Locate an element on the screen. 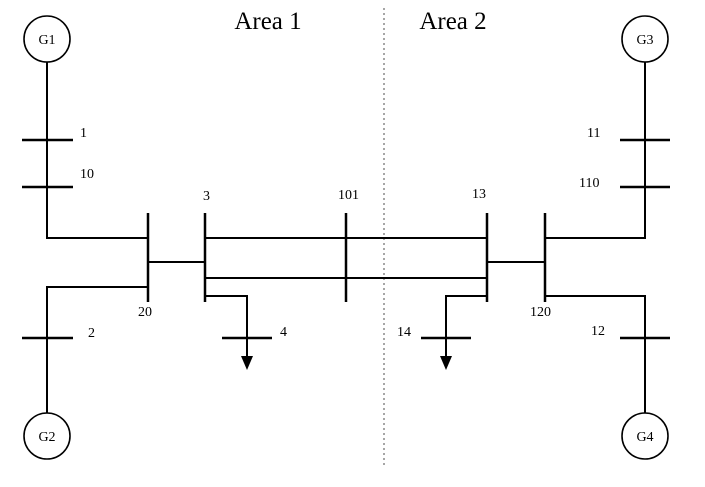 The width and height of the screenshot is (705, 487). g2-circle is located at coordinates (47, 436).